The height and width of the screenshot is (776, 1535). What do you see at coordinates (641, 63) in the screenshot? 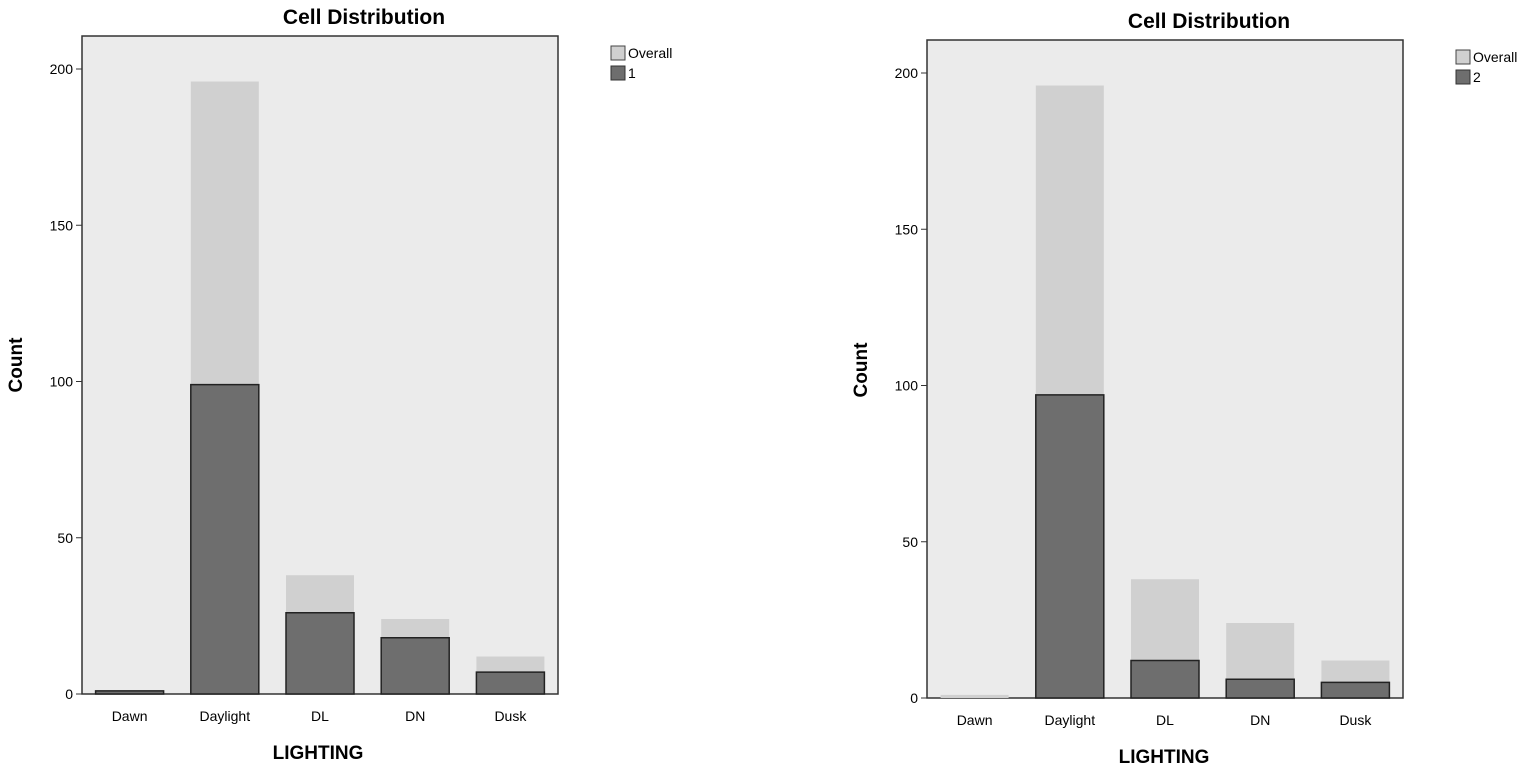
I see `legend: Overall 1` at bounding box center [641, 63].